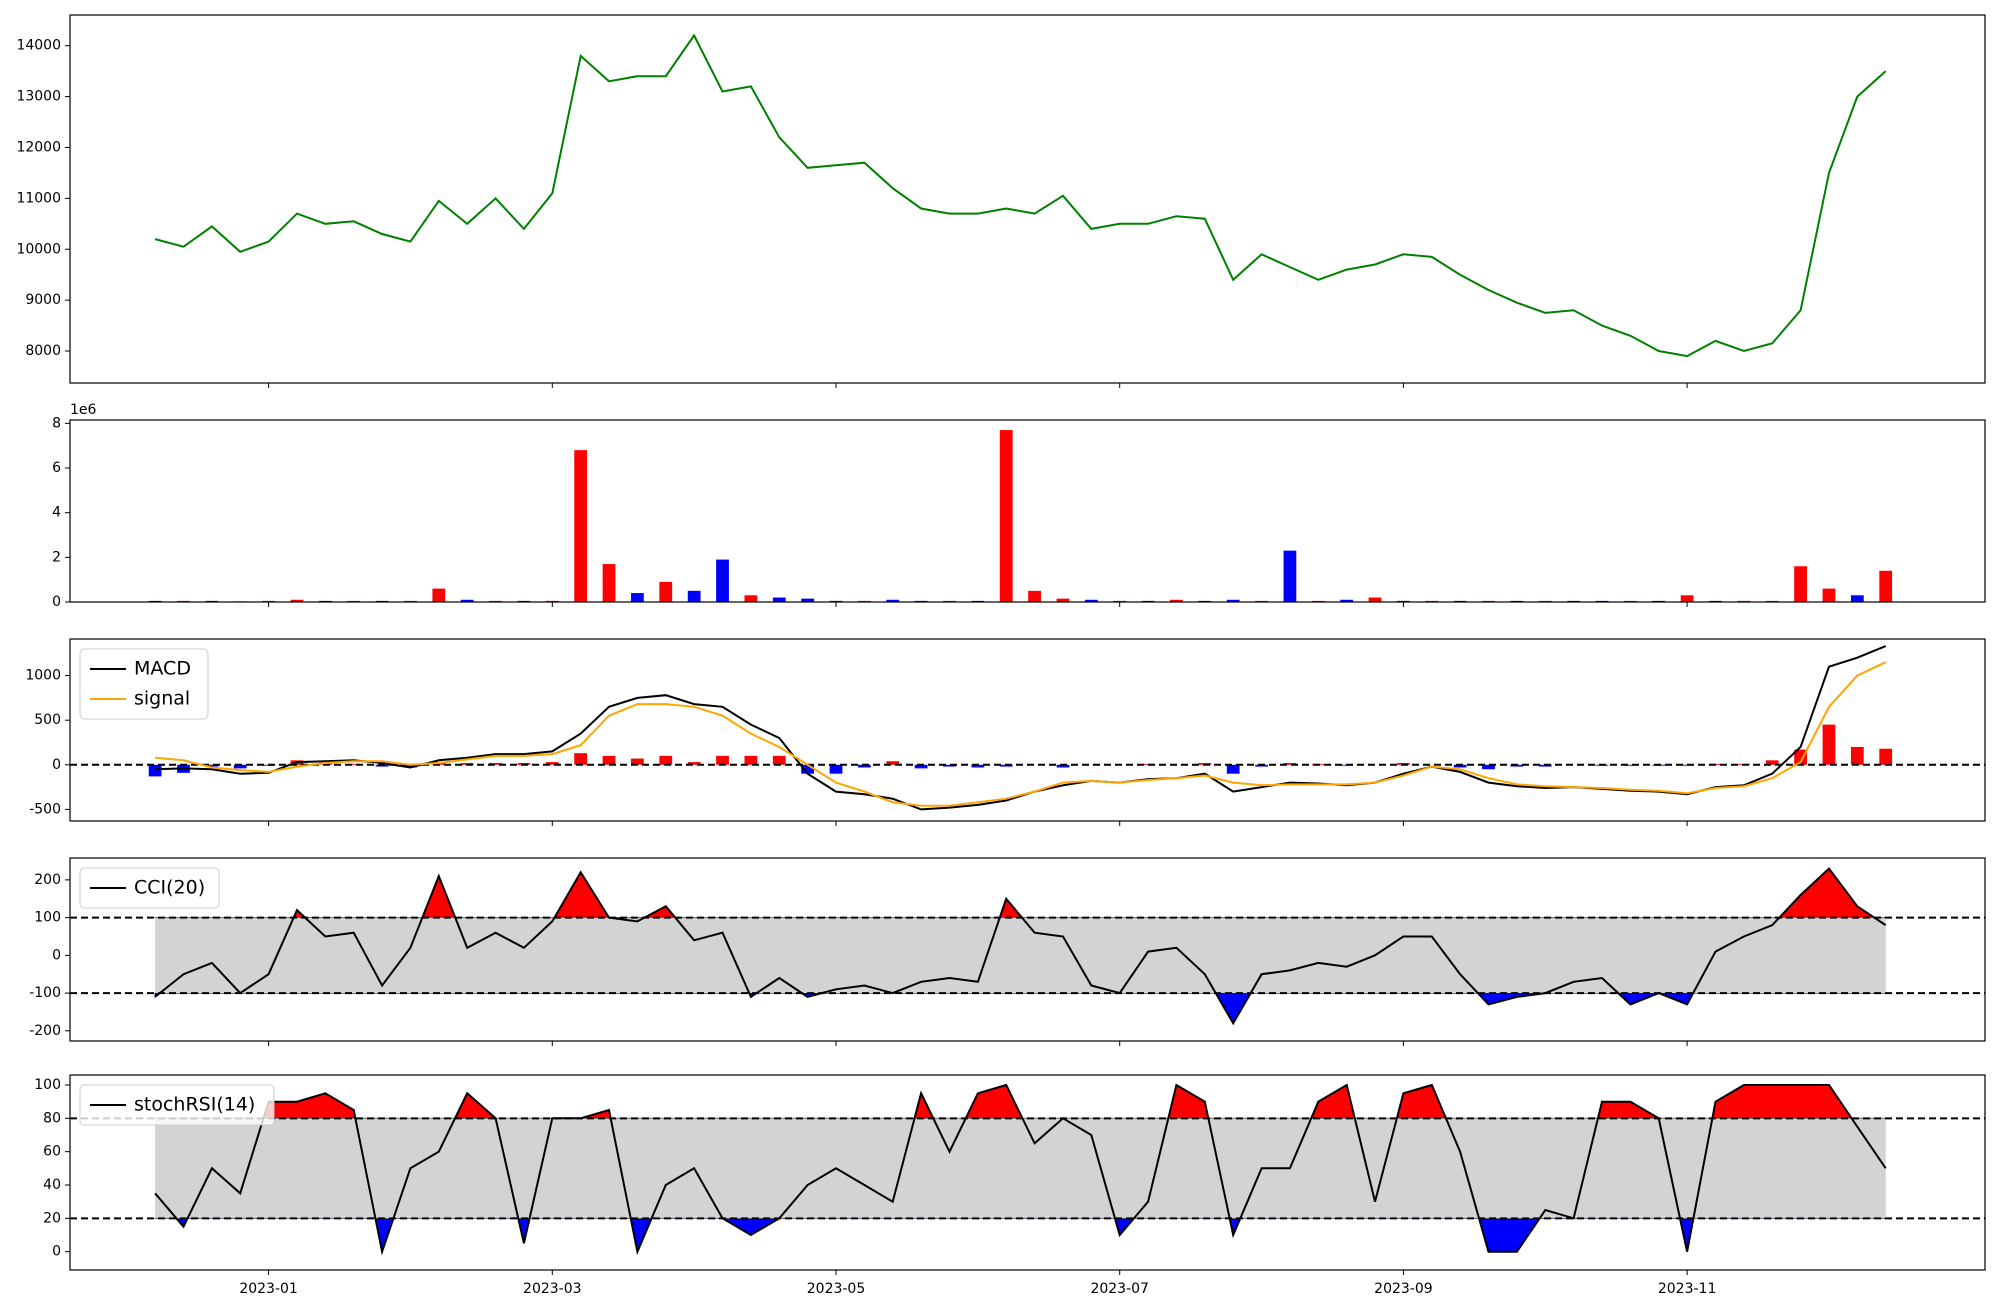 The height and width of the screenshot is (1300, 2000). I want to click on panel: -500 0 500 1000 MACD signal, so click(1005, 732).